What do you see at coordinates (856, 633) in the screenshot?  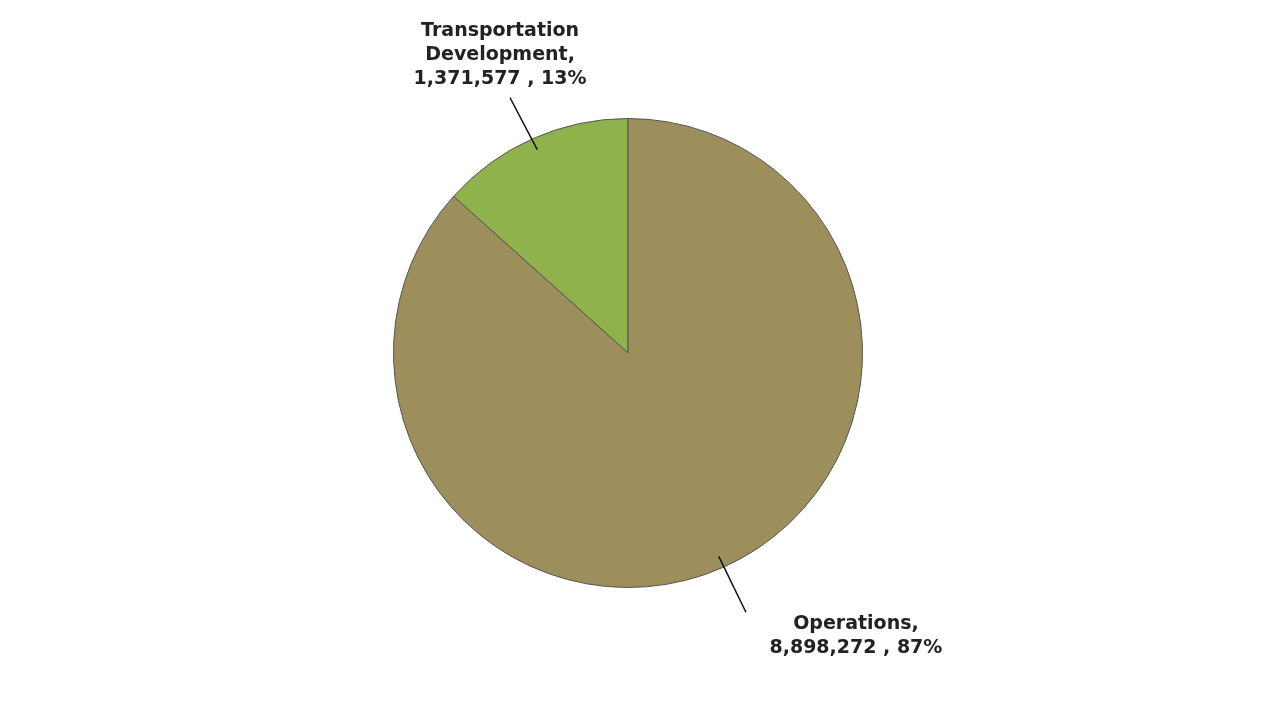 I see `slice-label: Operations, 8,898,272 , 87%` at bounding box center [856, 633].